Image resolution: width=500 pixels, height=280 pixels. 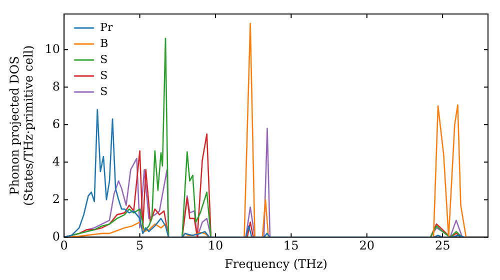 I want to click on y-tick-label: 6, so click(x=56, y=123).